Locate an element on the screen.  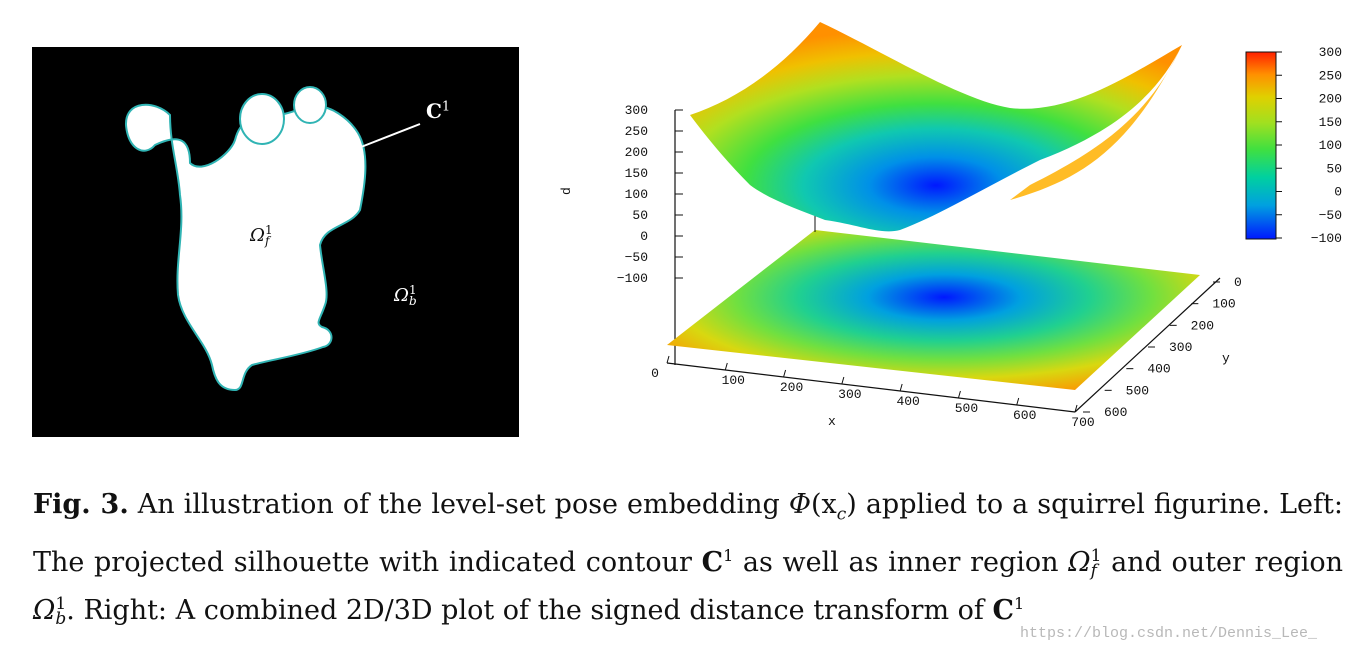
colorbar-tick-label: 300 is located at coordinates (1330, 52).